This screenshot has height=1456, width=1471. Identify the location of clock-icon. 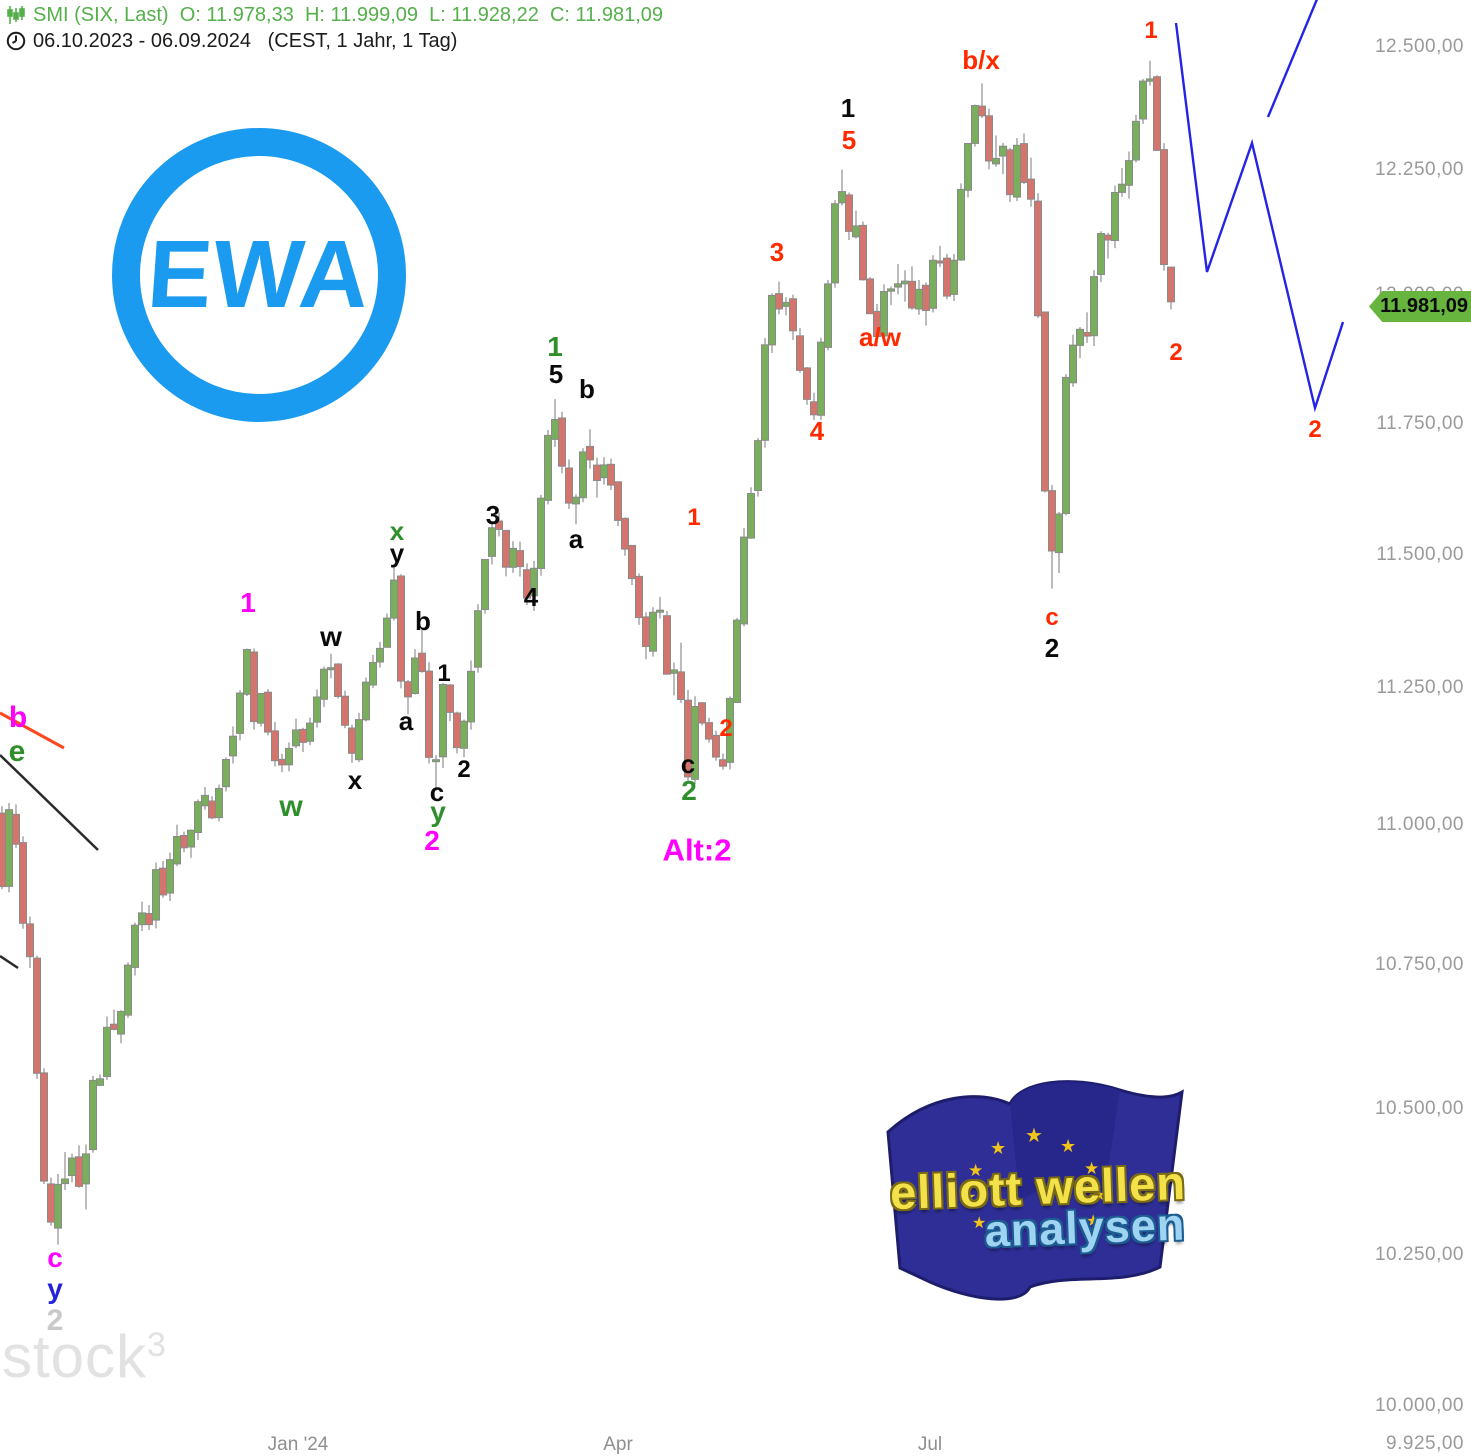
(16, 41).